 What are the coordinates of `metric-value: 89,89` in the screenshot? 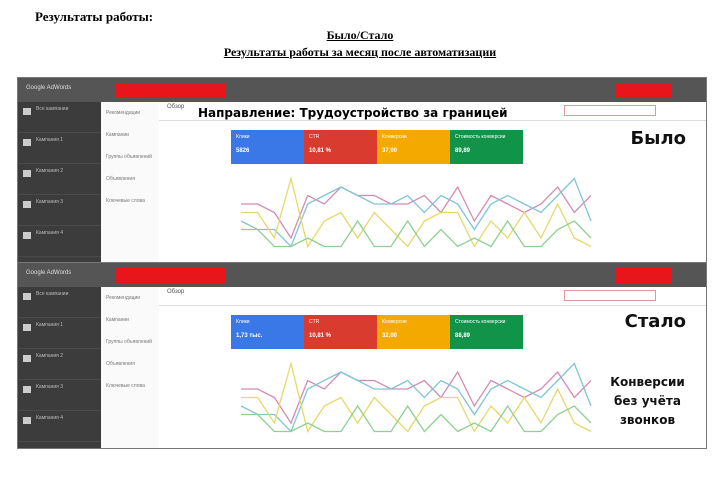 It's located at (463, 151).